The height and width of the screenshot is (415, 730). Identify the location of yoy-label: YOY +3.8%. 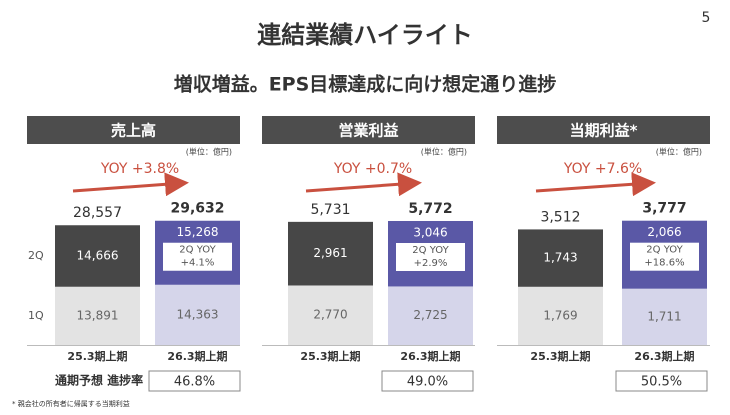
(139, 169).